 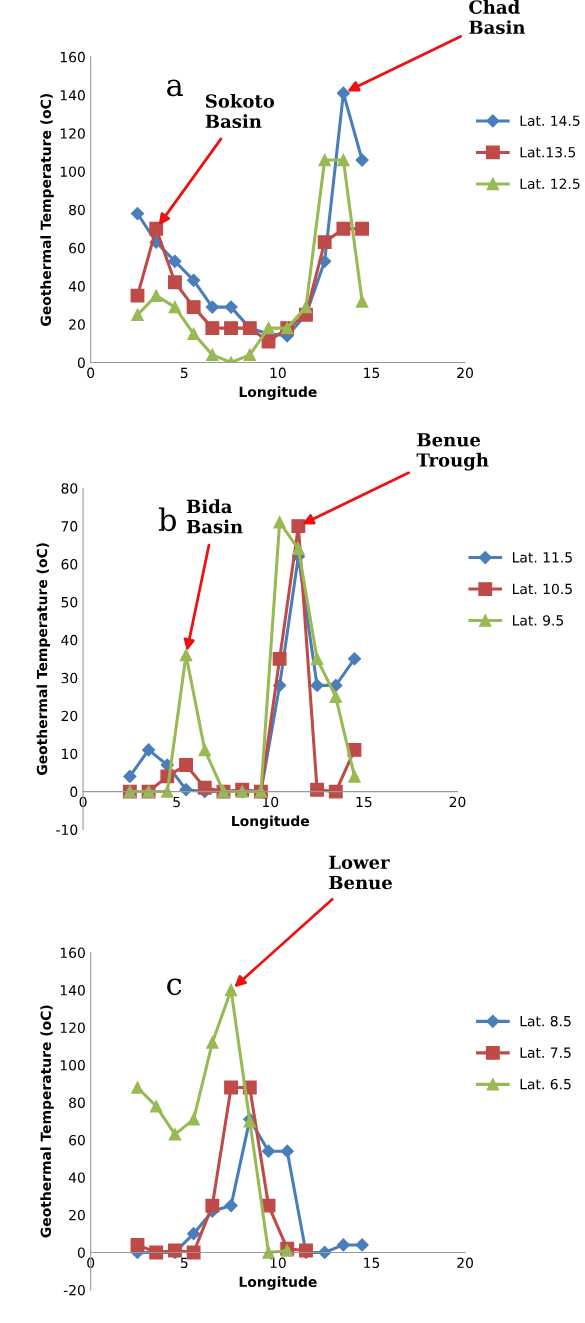 I want to click on annotation: Bida Basin, so click(x=214, y=516).